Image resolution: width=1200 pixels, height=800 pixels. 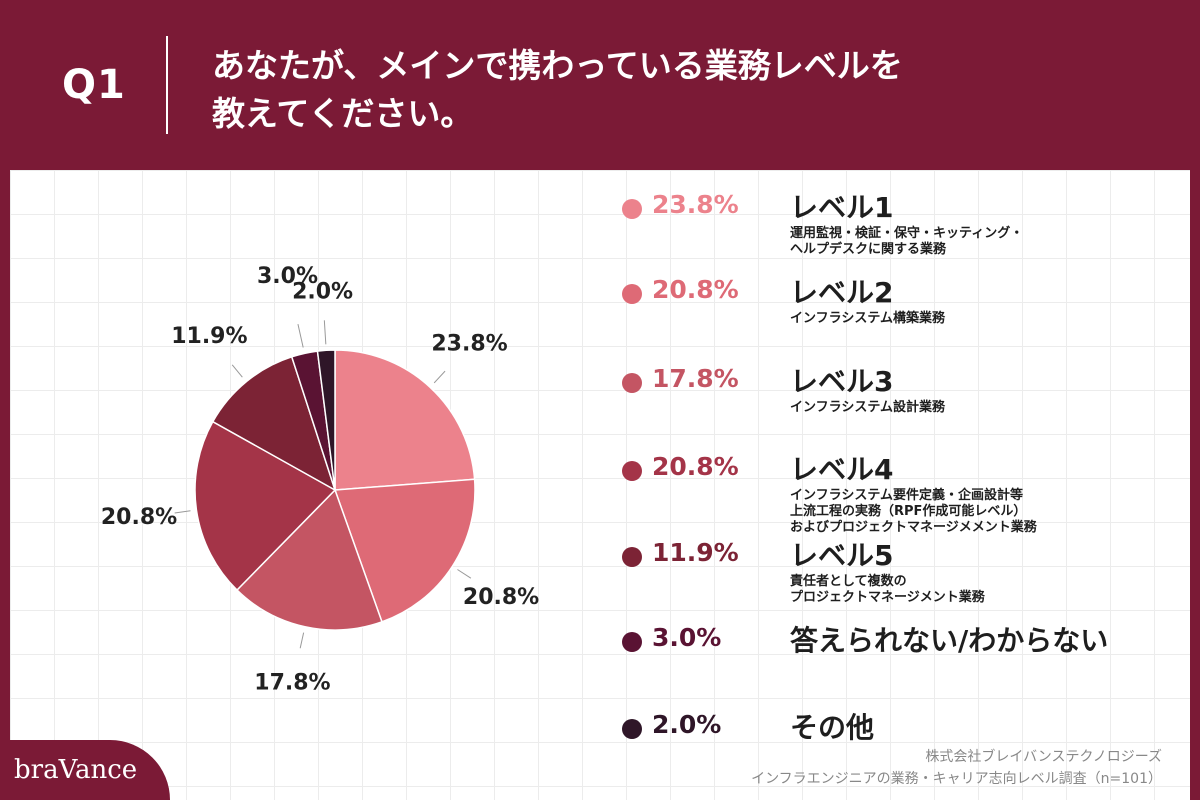 I want to click on header-divider, so click(x=167, y=85).